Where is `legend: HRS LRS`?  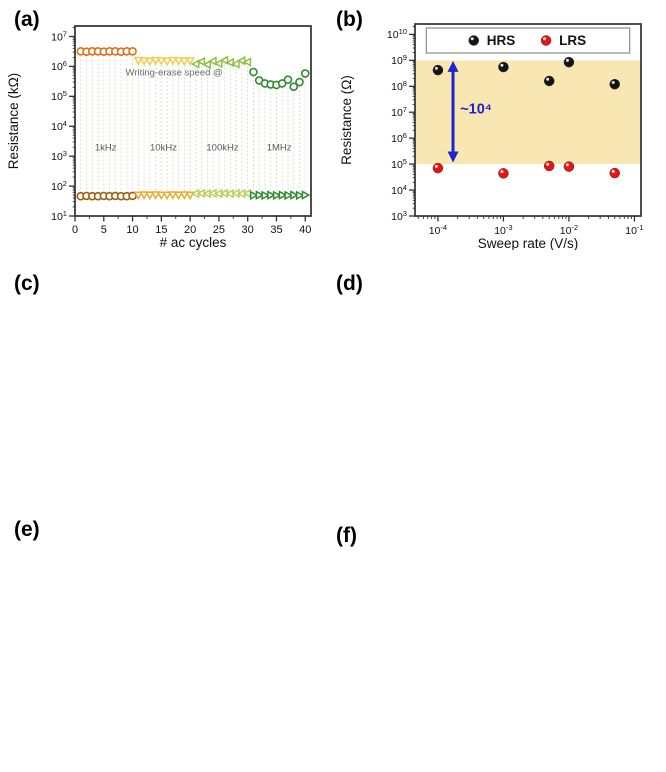 legend: HRS LRS is located at coordinates (528, 40).